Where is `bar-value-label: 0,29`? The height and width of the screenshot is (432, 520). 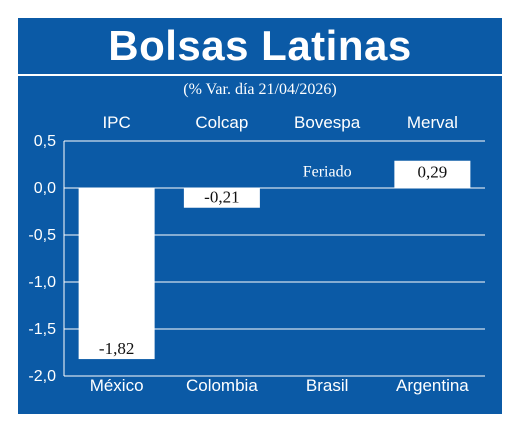 bar-value-label: 0,29 is located at coordinates (433, 172).